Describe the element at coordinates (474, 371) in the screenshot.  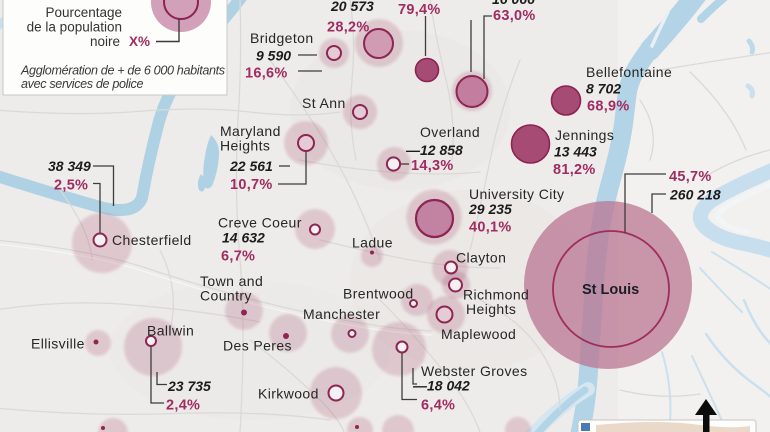
I see `svg-text: Webster Groves` at that location.